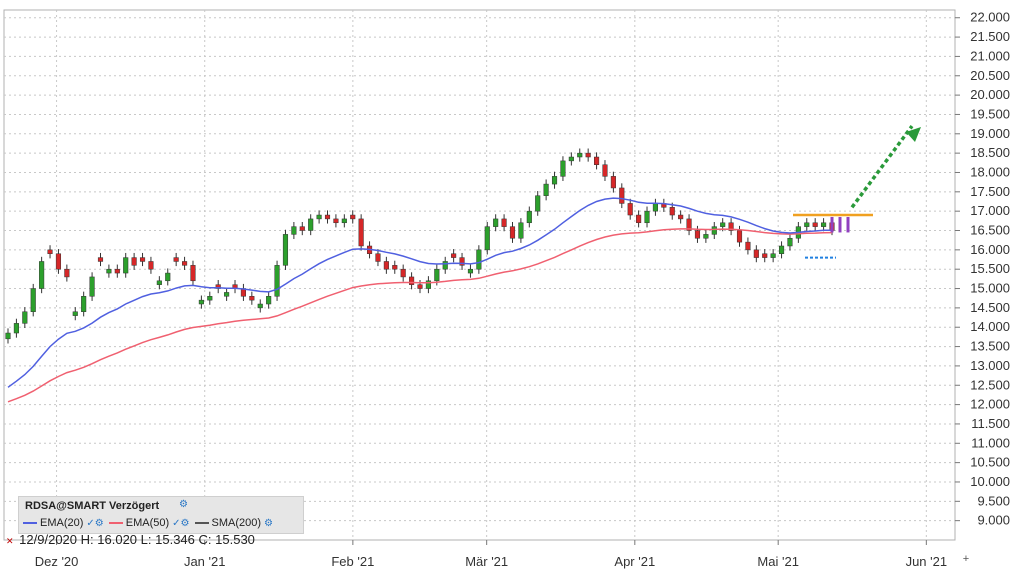 This screenshot has height=577, width=1024. What do you see at coordinates (990, 404) in the screenshot?
I see `y-tick-label: 12.000` at bounding box center [990, 404].